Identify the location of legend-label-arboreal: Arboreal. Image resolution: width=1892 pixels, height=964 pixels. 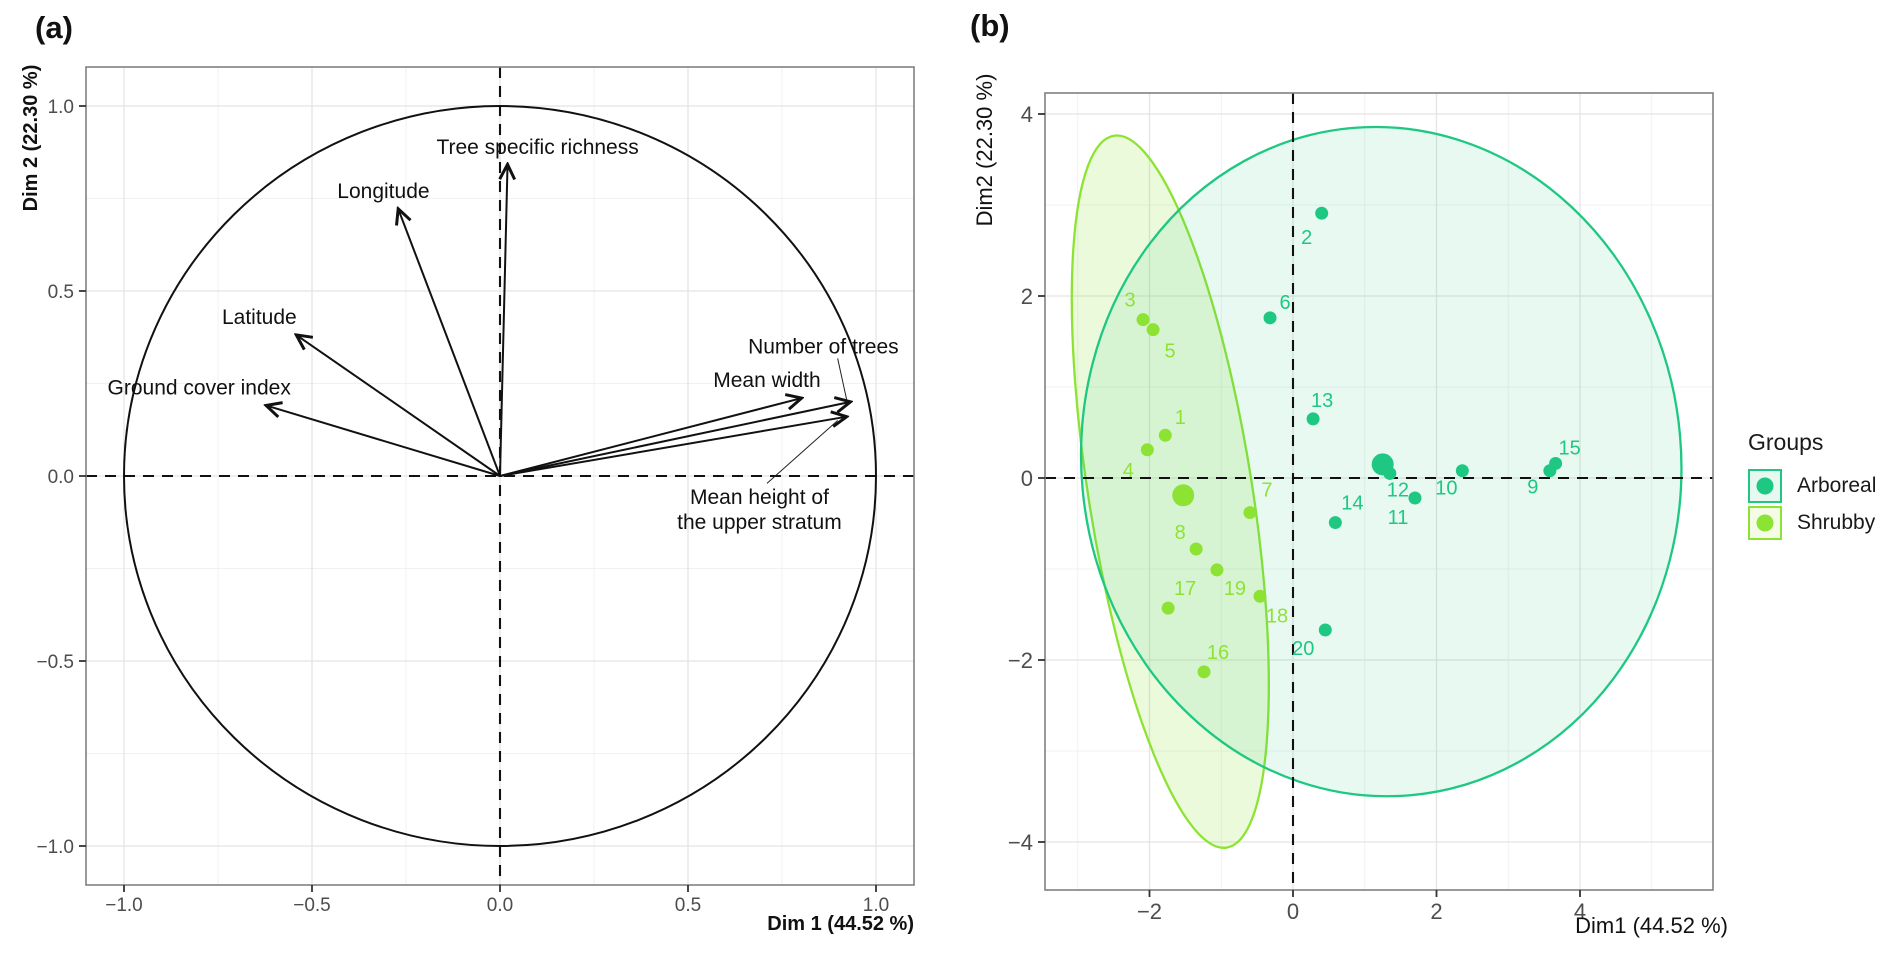
(1837, 485).